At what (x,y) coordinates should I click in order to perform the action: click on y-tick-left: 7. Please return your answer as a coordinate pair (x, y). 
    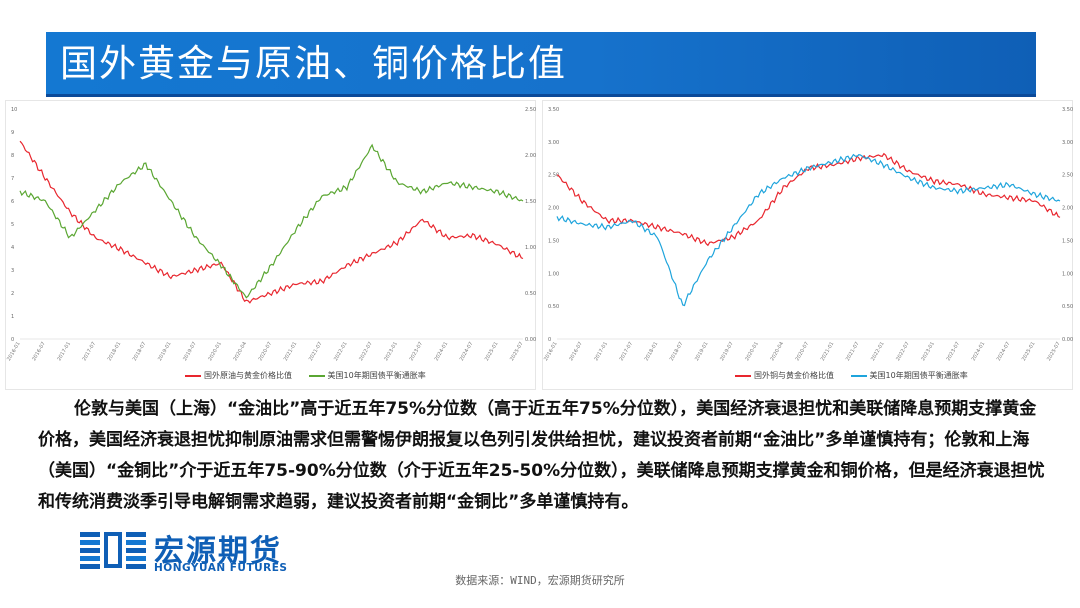
    Looking at the image, I should click on (12, 179).